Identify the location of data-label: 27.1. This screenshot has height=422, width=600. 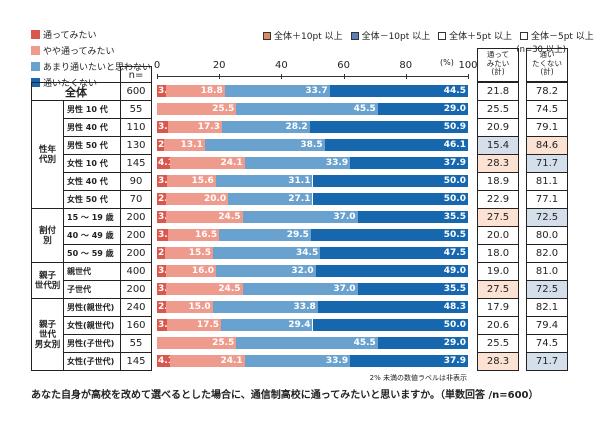
(299, 199).